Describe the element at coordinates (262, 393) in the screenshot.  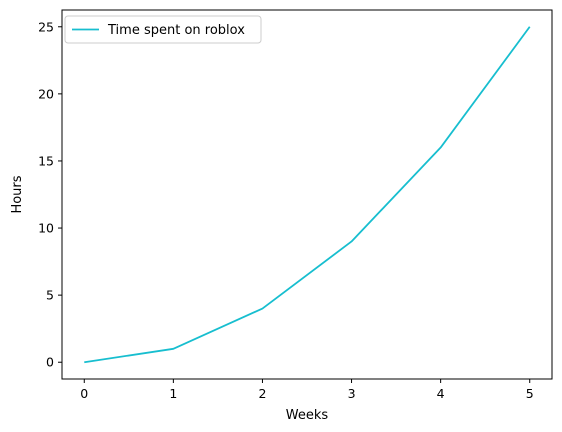
I see `x-tick-label: 2` at that location.